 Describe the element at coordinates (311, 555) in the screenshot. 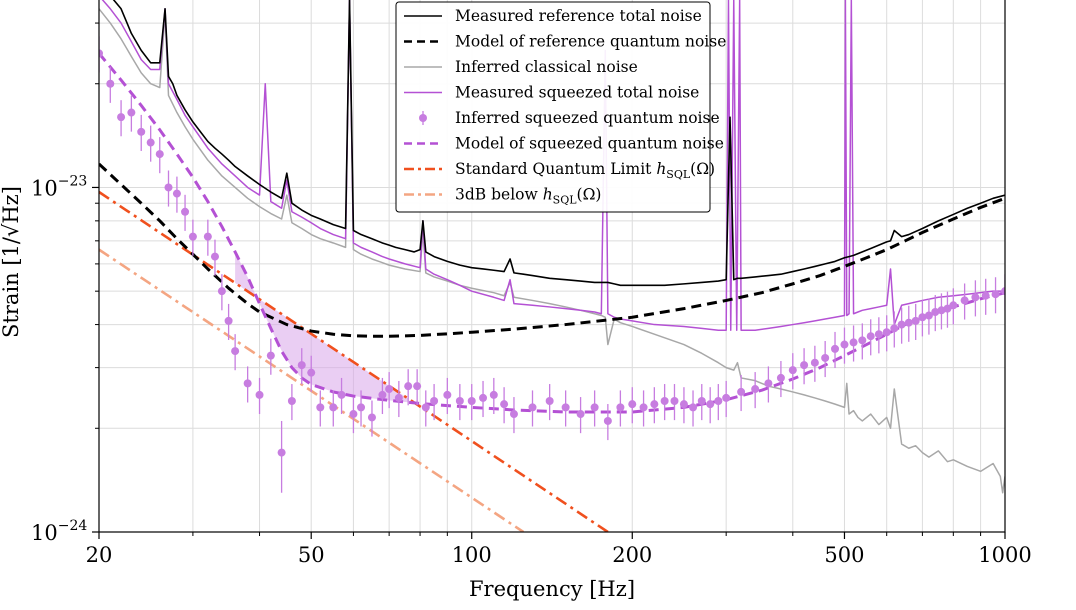

I see `x-tick-label: 50` at that location.